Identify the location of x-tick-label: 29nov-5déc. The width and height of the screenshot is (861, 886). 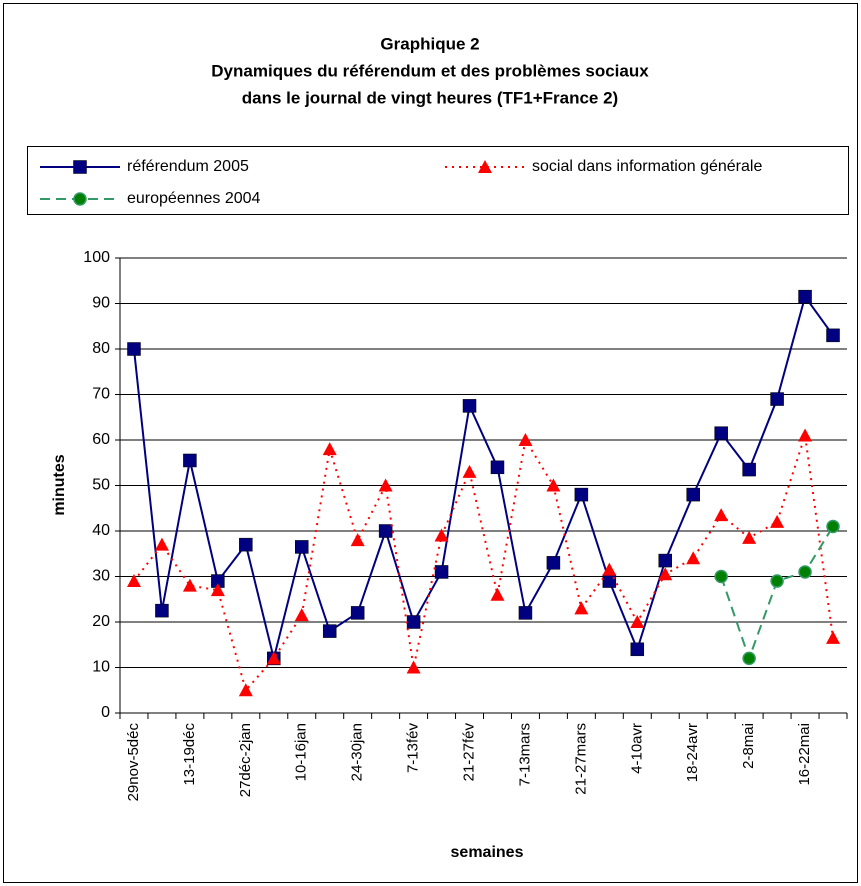
(133, 762).